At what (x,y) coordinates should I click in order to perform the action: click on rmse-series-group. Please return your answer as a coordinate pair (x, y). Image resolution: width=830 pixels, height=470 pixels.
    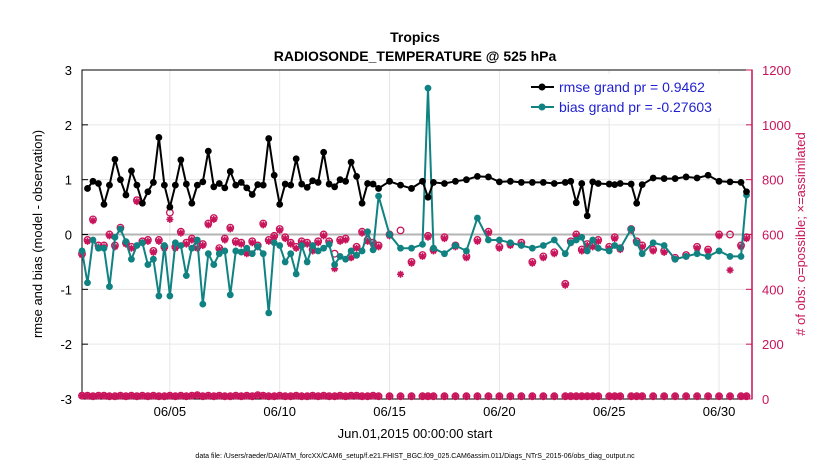
    Looking at the image, I should click on (417, 177).